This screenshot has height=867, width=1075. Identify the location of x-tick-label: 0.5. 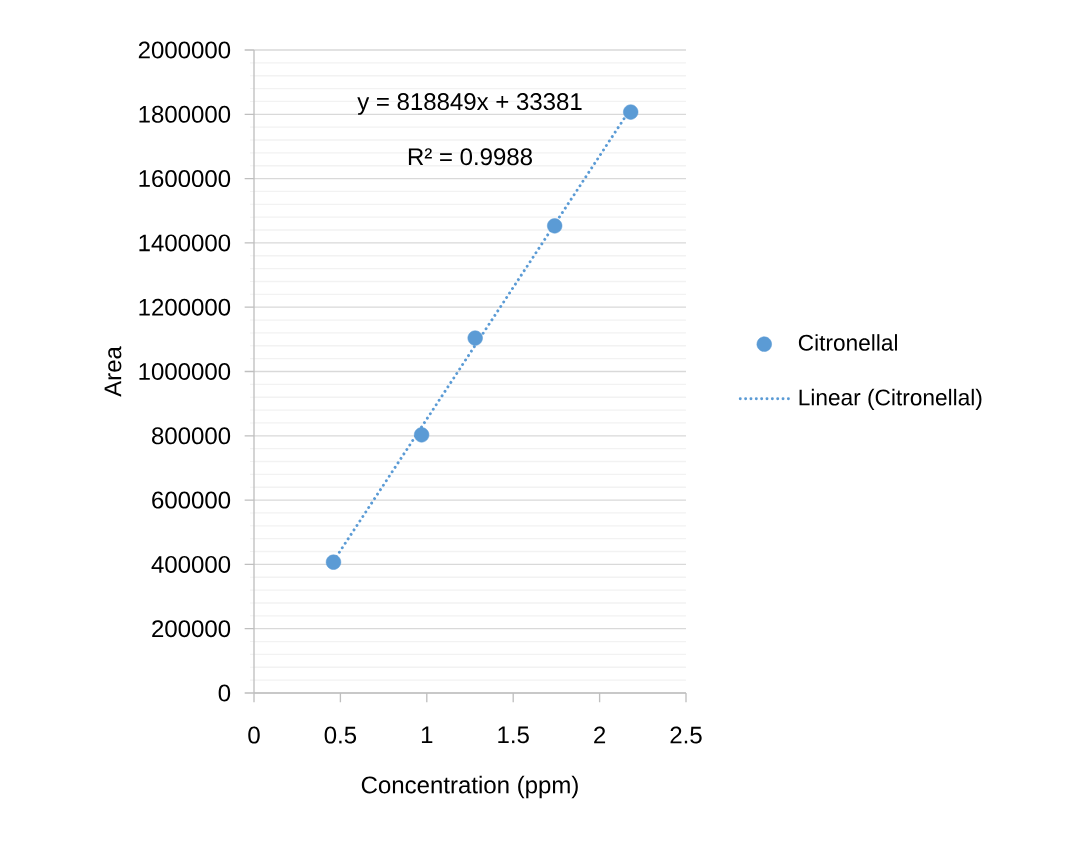
(340, 735).